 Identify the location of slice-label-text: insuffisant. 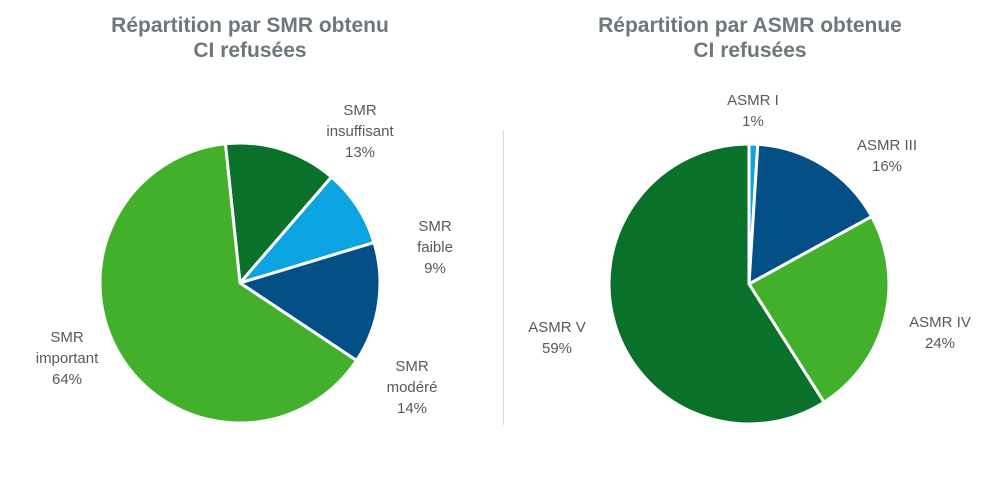
(360, 131).